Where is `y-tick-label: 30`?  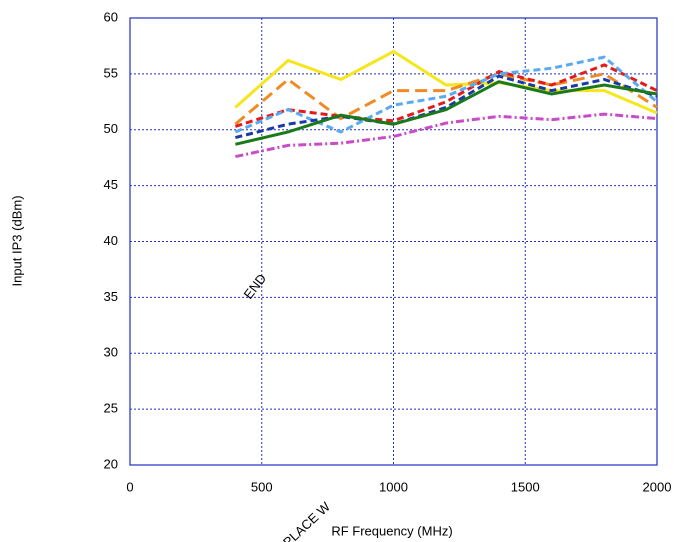 y-tick-label: 30 is located at coordinates (111, 352).